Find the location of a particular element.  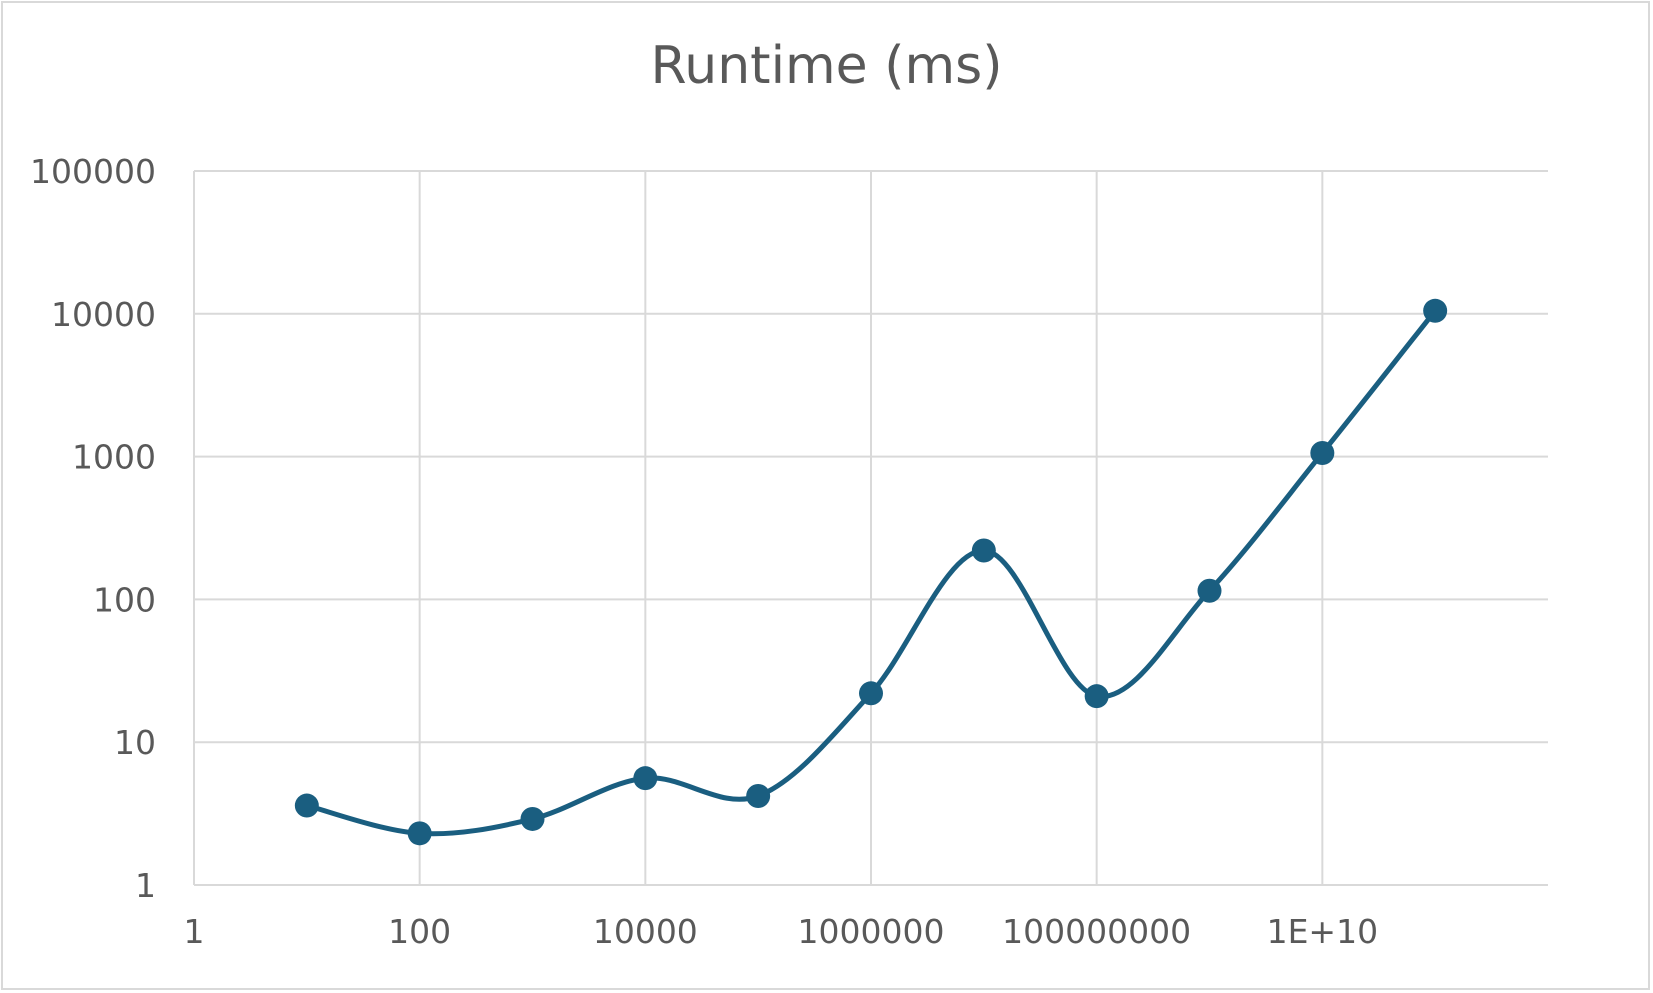

y-tick-label: 100 is located at coordinates (124, 599).